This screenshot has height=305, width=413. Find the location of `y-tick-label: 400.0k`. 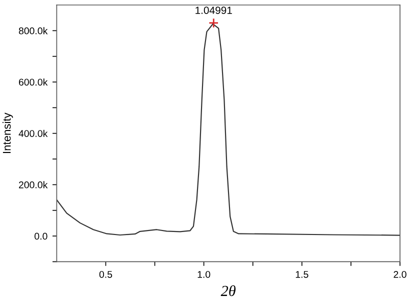

y-tick-label: 400.0k is located at coordinates (33, 133).